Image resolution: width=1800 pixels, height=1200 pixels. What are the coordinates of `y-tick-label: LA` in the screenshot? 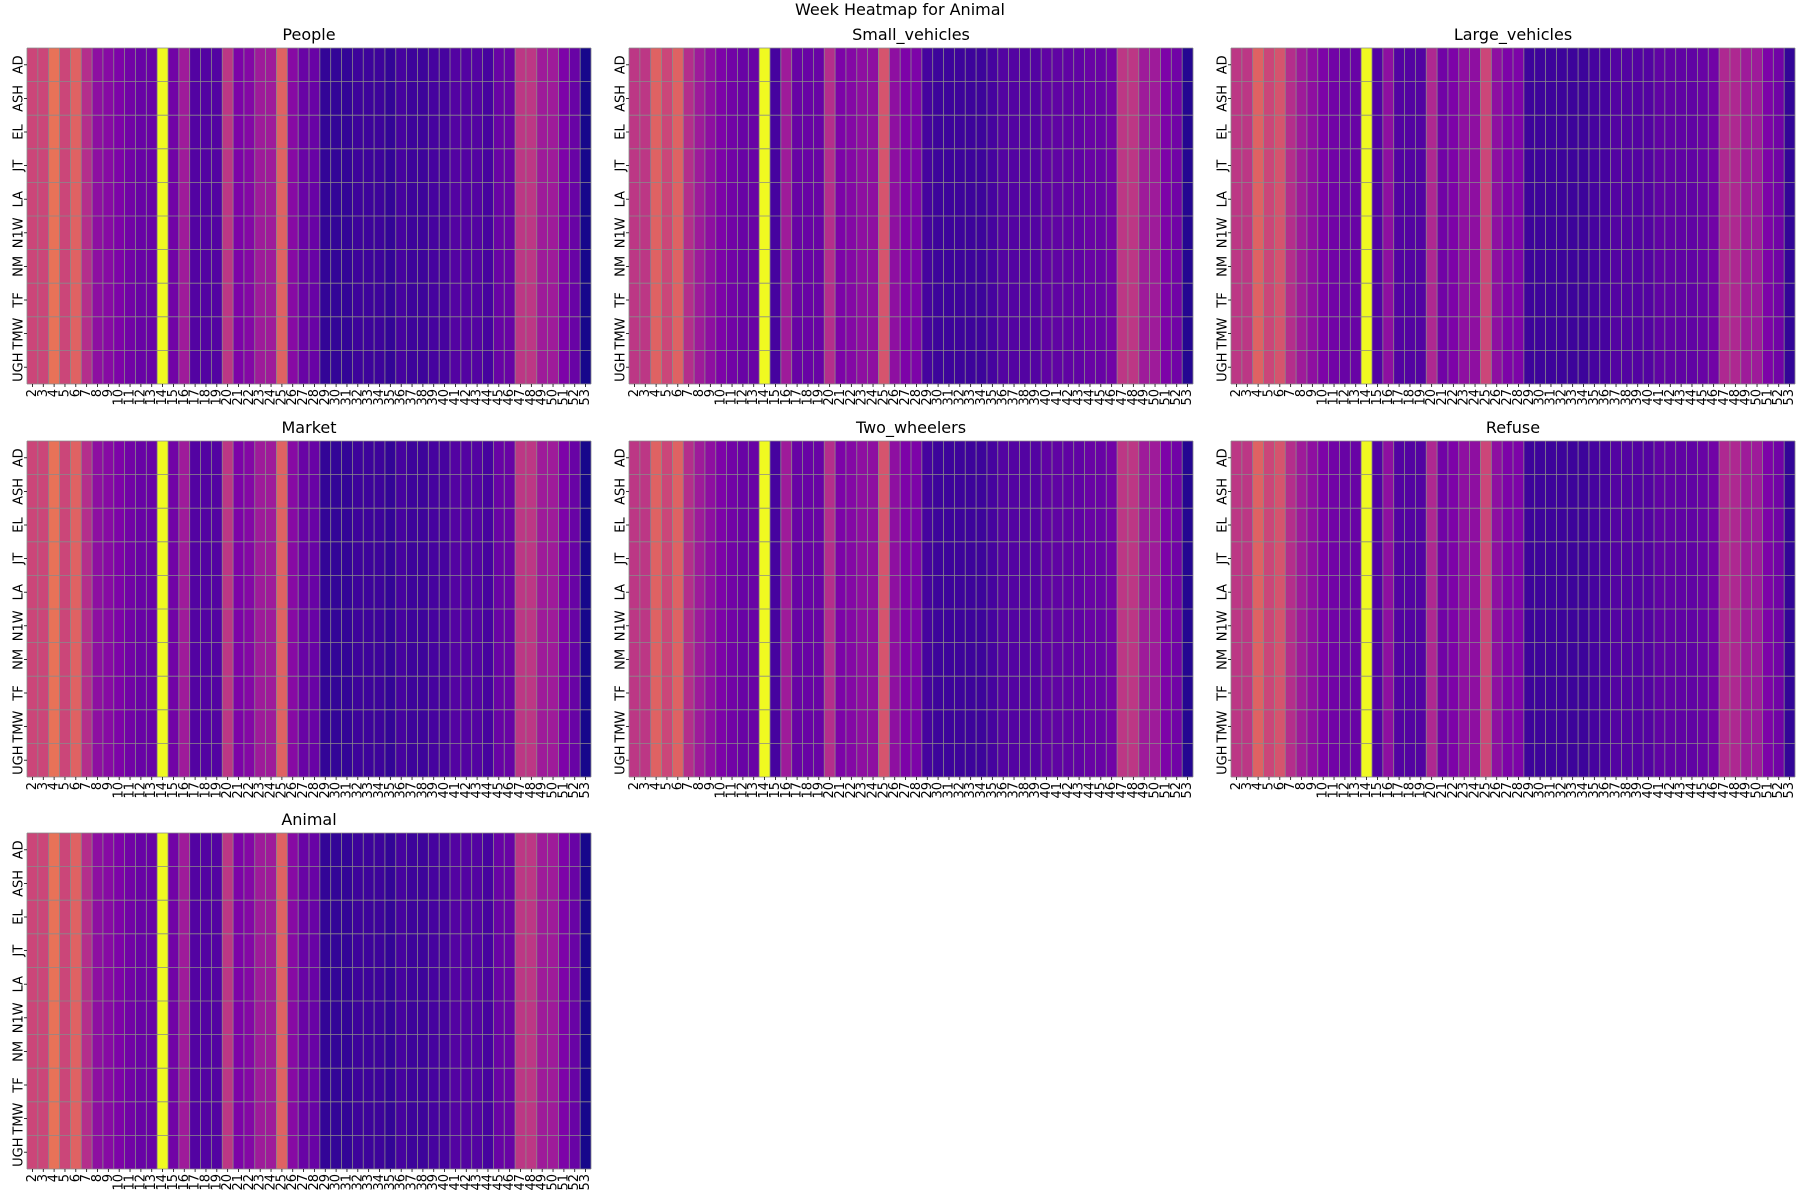 It's located at (1223, 592).